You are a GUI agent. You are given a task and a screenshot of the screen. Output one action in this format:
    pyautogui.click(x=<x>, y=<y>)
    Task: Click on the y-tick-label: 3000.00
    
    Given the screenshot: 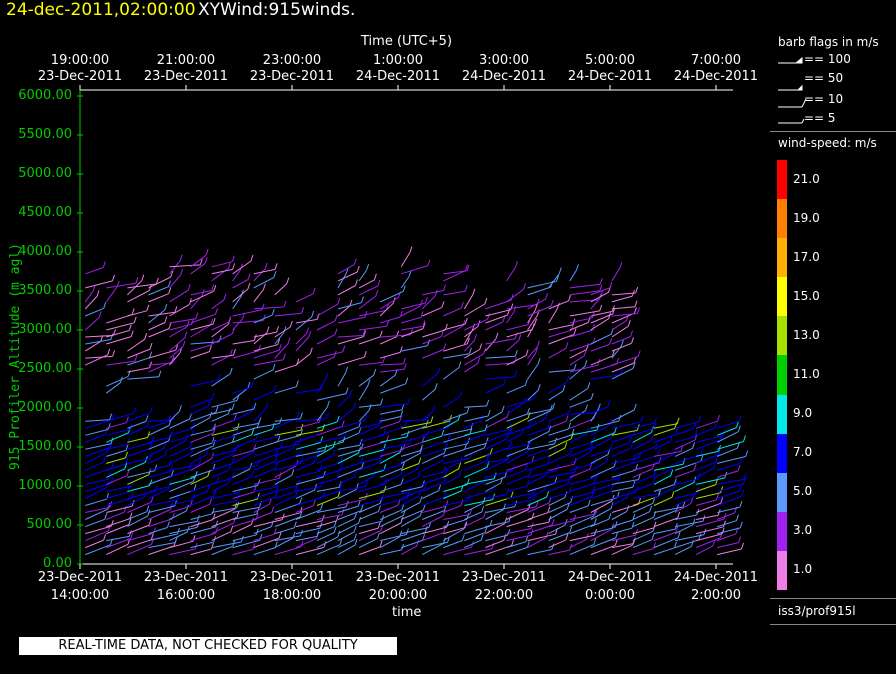 What is the action you would take?
    pyautogui.click(x=45, y=329)
    